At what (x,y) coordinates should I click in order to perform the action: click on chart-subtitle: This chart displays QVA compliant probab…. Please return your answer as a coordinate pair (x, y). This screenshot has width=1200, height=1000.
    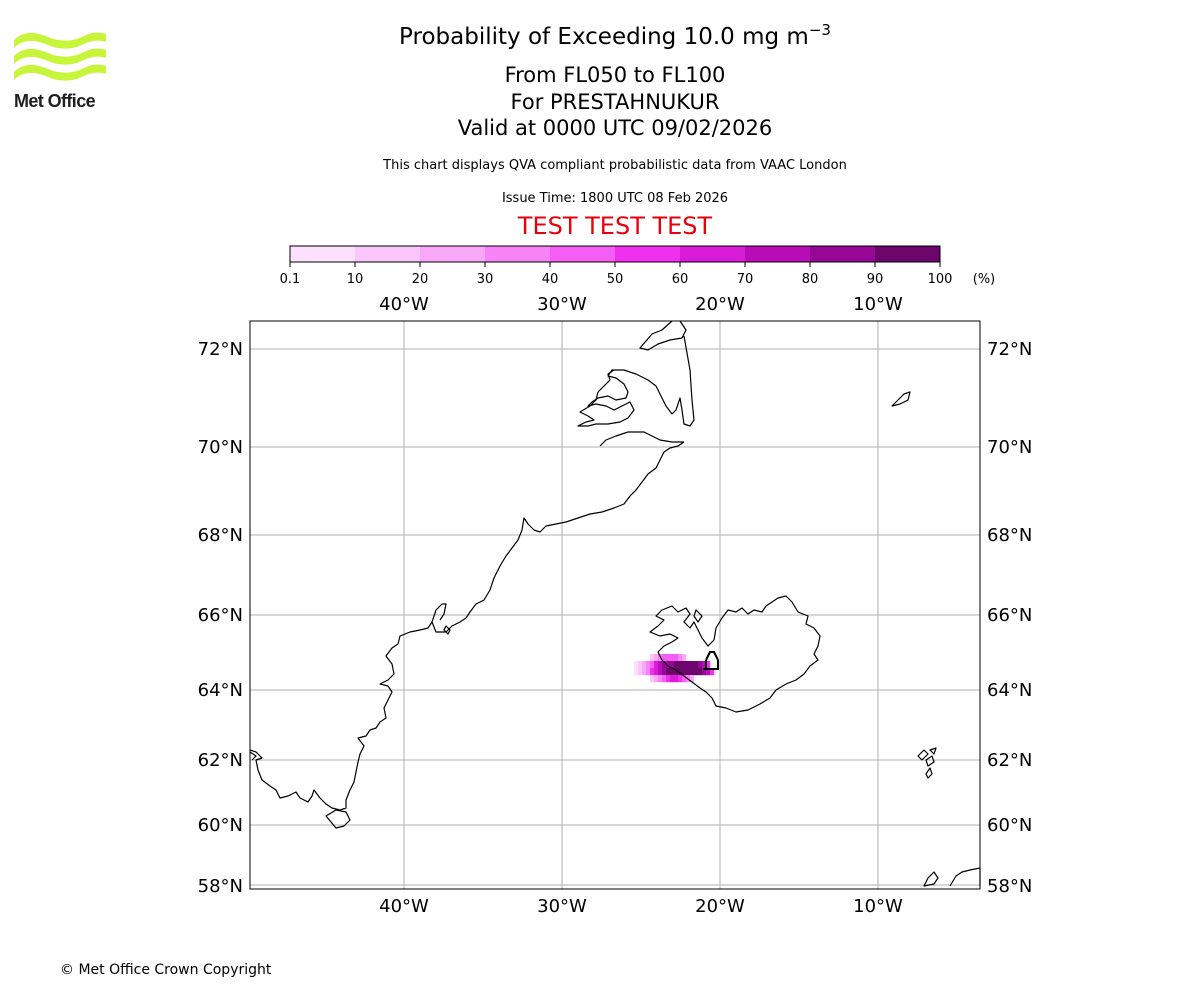
    Looking at the image, I should click on (615, 165).